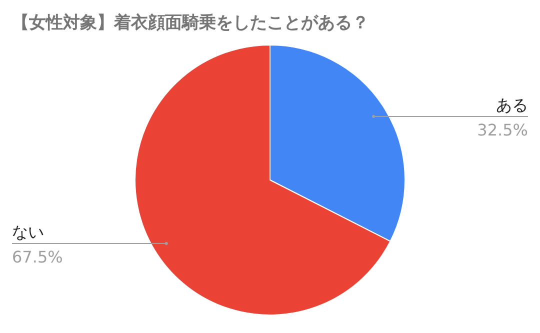 The width and height of the screenshot is (540, 333). Describe the element at coordinates (190, 23) in the screenshot. I see `chart-title: 【女性対象】着衣顔面騎乗をしたことがある？` at that location.